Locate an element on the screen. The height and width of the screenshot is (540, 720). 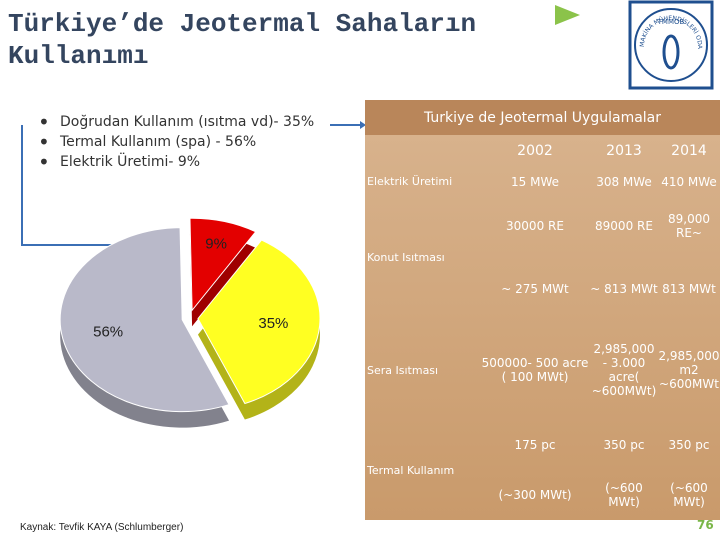
table-cell: 15 MWe is located at coordinates (535, 181).